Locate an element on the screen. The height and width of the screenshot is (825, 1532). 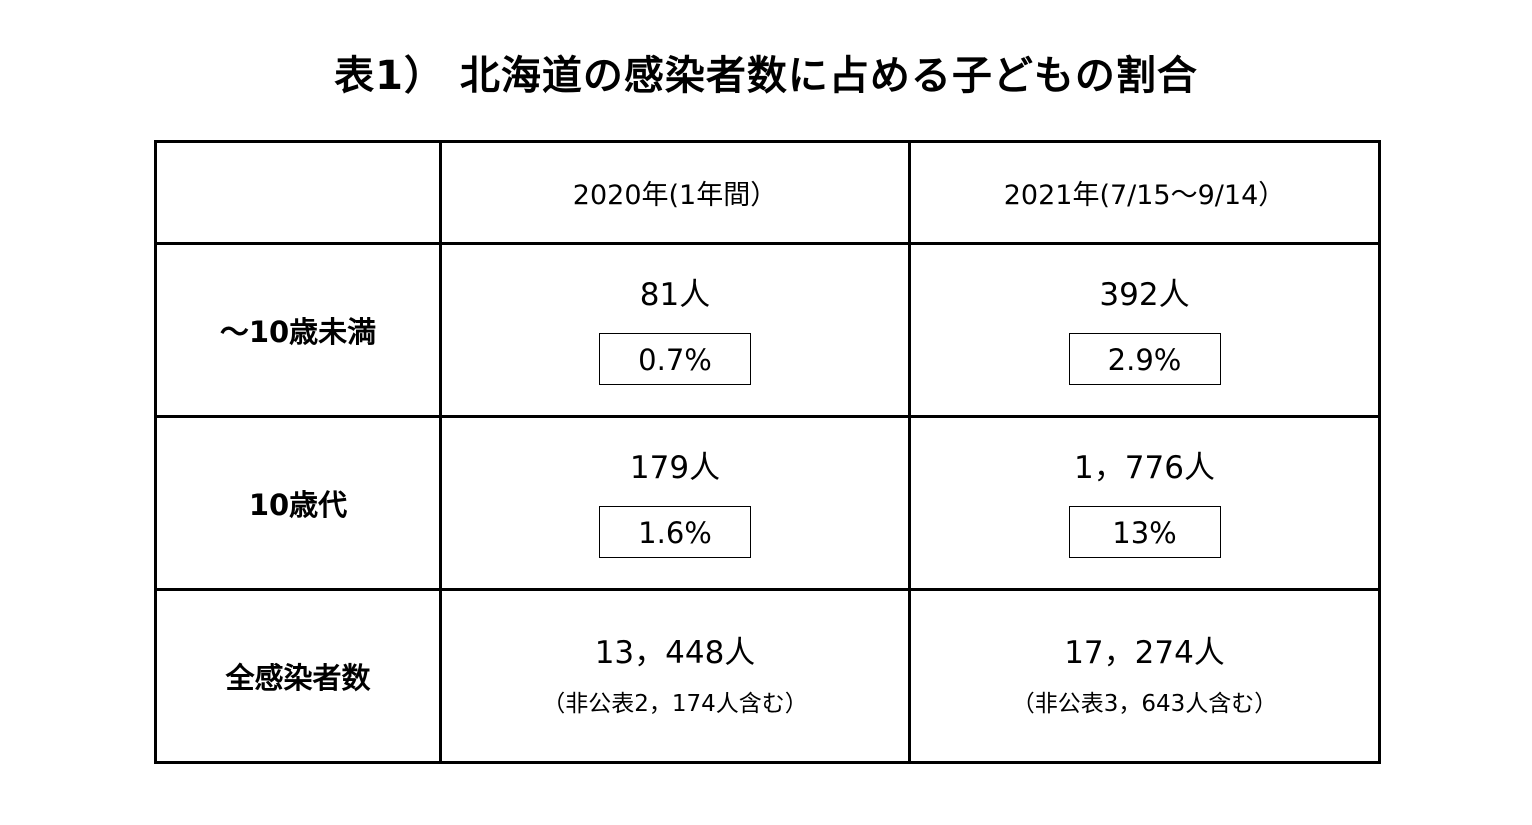
table-cell: 179人 1.6% is located at coordinates (675, 503).